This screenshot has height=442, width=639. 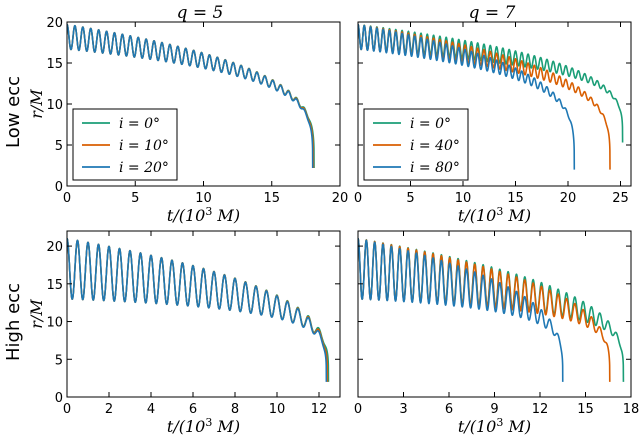 I want to click on column-title-q5: q = 5, so click(x=200, y=13).